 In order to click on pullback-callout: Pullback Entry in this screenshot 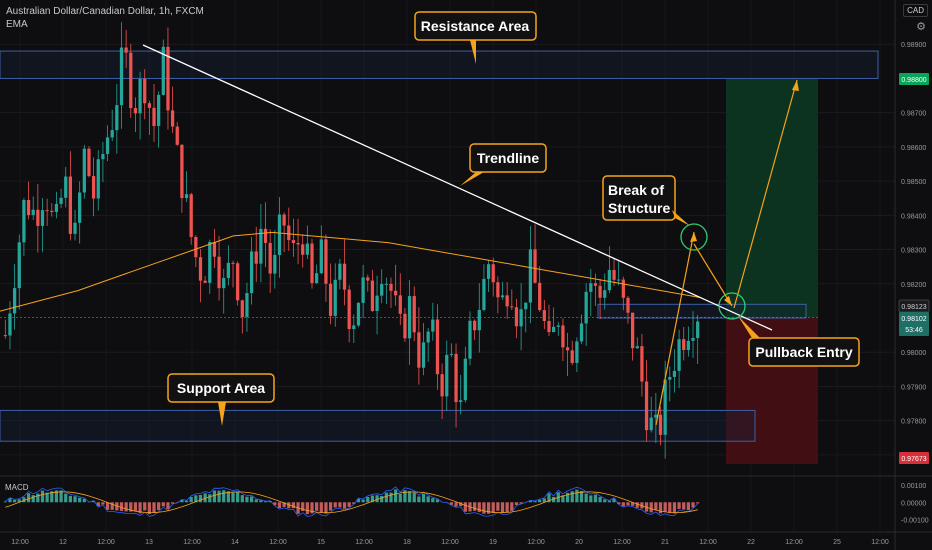, I will do `click(799, 341)`.